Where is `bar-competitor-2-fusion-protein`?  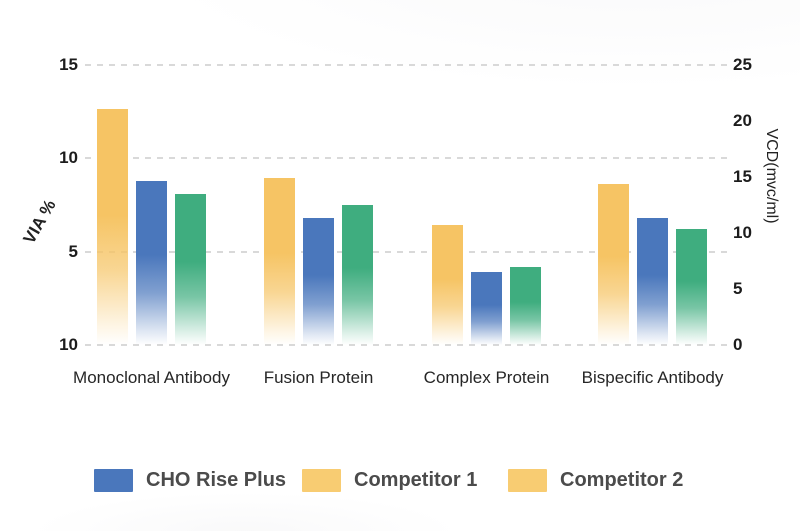
bar-competitor-2-fusion-protein is located at coordinates (357, 275).